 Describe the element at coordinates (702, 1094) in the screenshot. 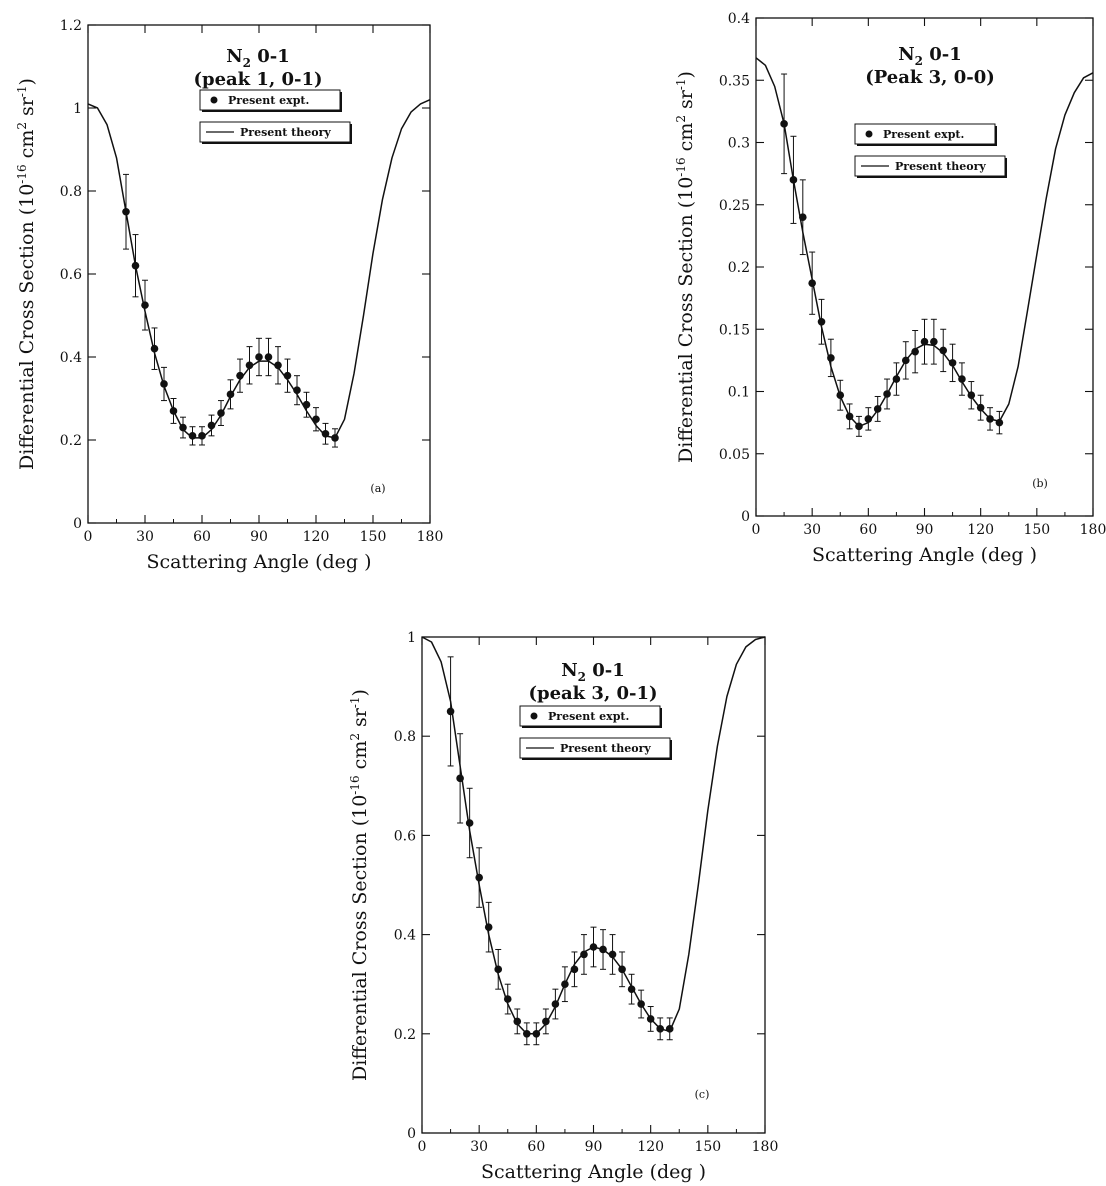

I see `panel-label: (c)` at that location.